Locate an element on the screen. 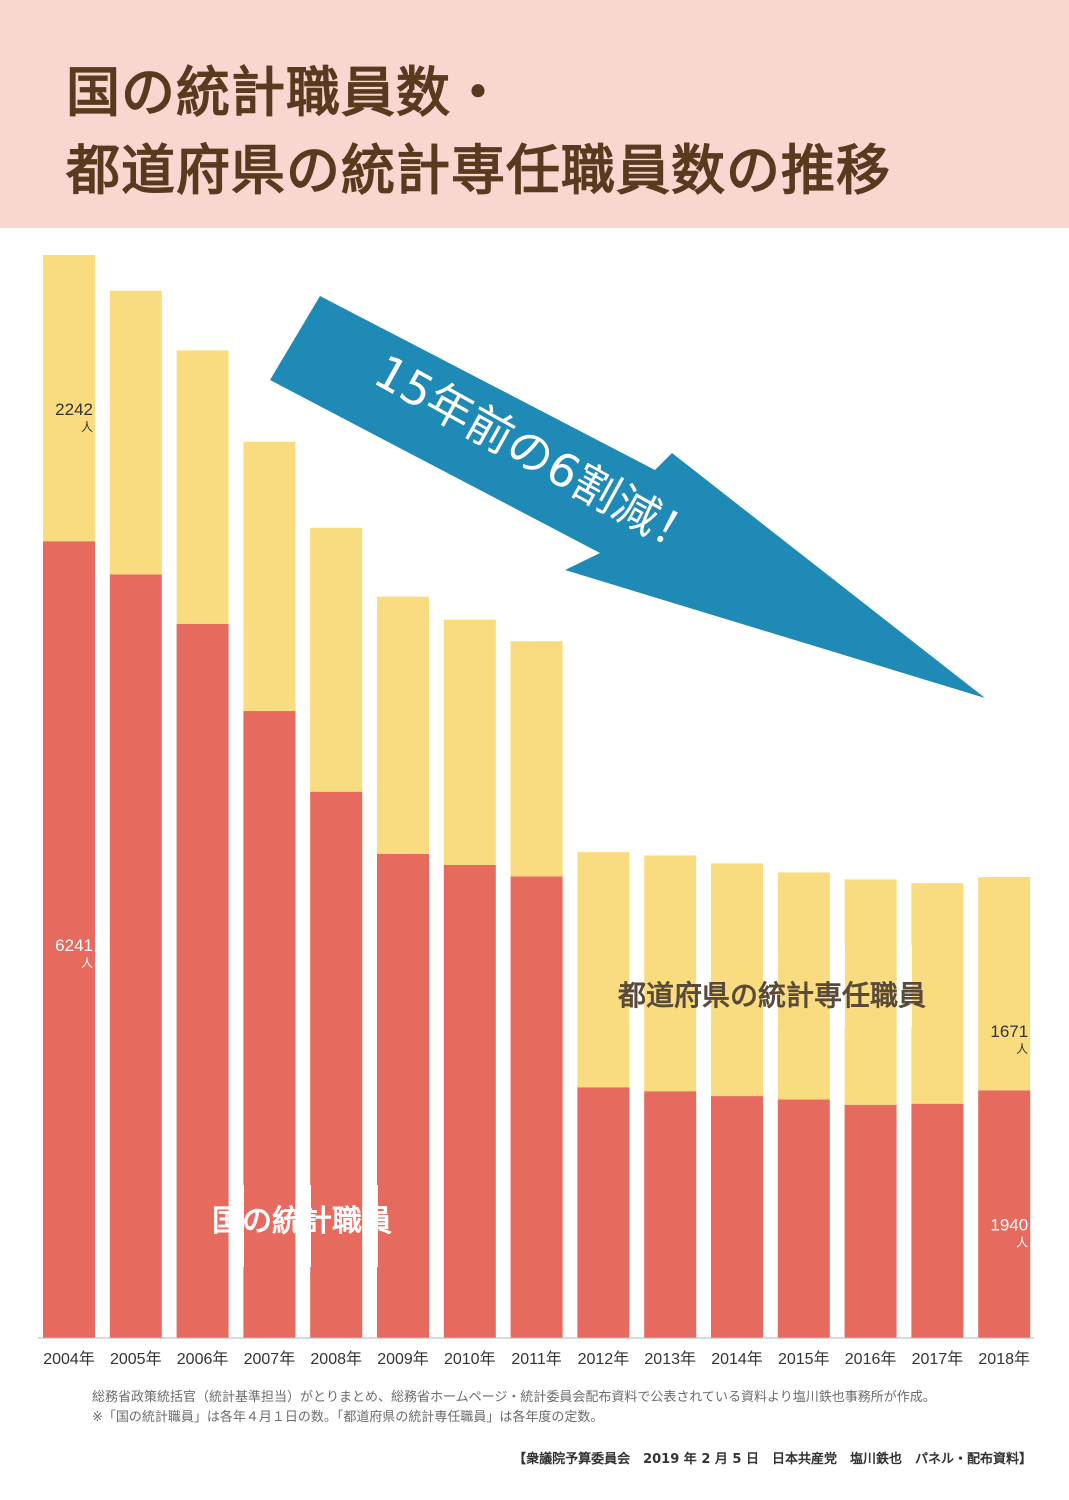  x-tick-label: 2006年 is located at coordinates (203, 1359).